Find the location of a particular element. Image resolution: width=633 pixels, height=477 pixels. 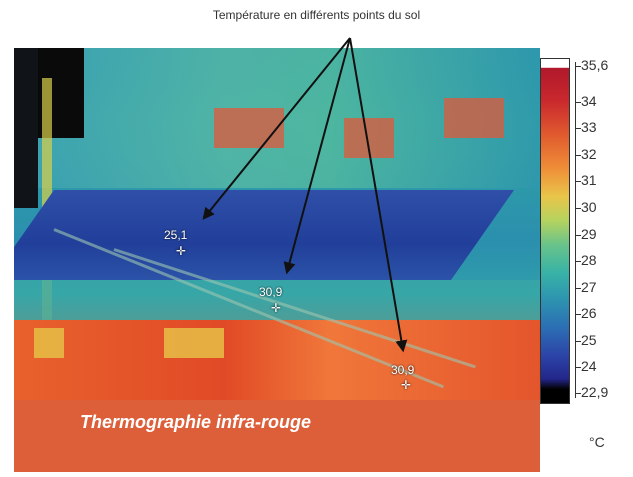

scale-label: 30 is located at coordinates (589, 207).